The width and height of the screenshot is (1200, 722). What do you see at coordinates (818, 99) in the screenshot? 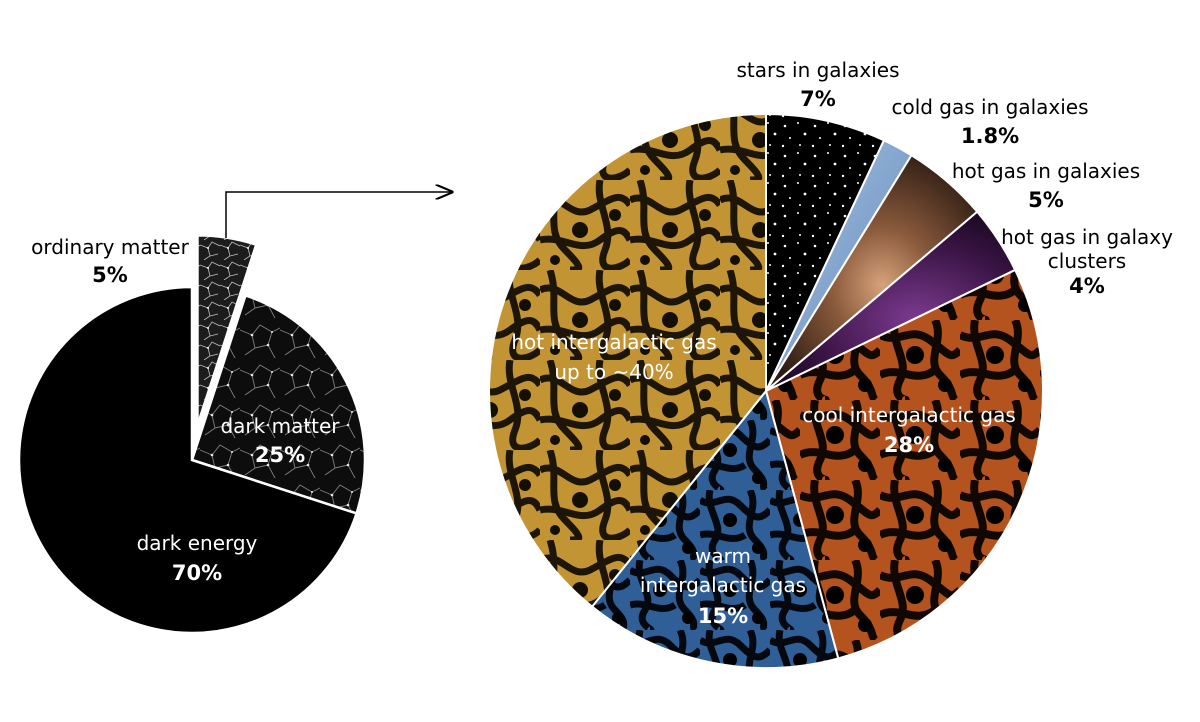
I see `label-stars-pct: 7%` at bounding box center [818, 99].